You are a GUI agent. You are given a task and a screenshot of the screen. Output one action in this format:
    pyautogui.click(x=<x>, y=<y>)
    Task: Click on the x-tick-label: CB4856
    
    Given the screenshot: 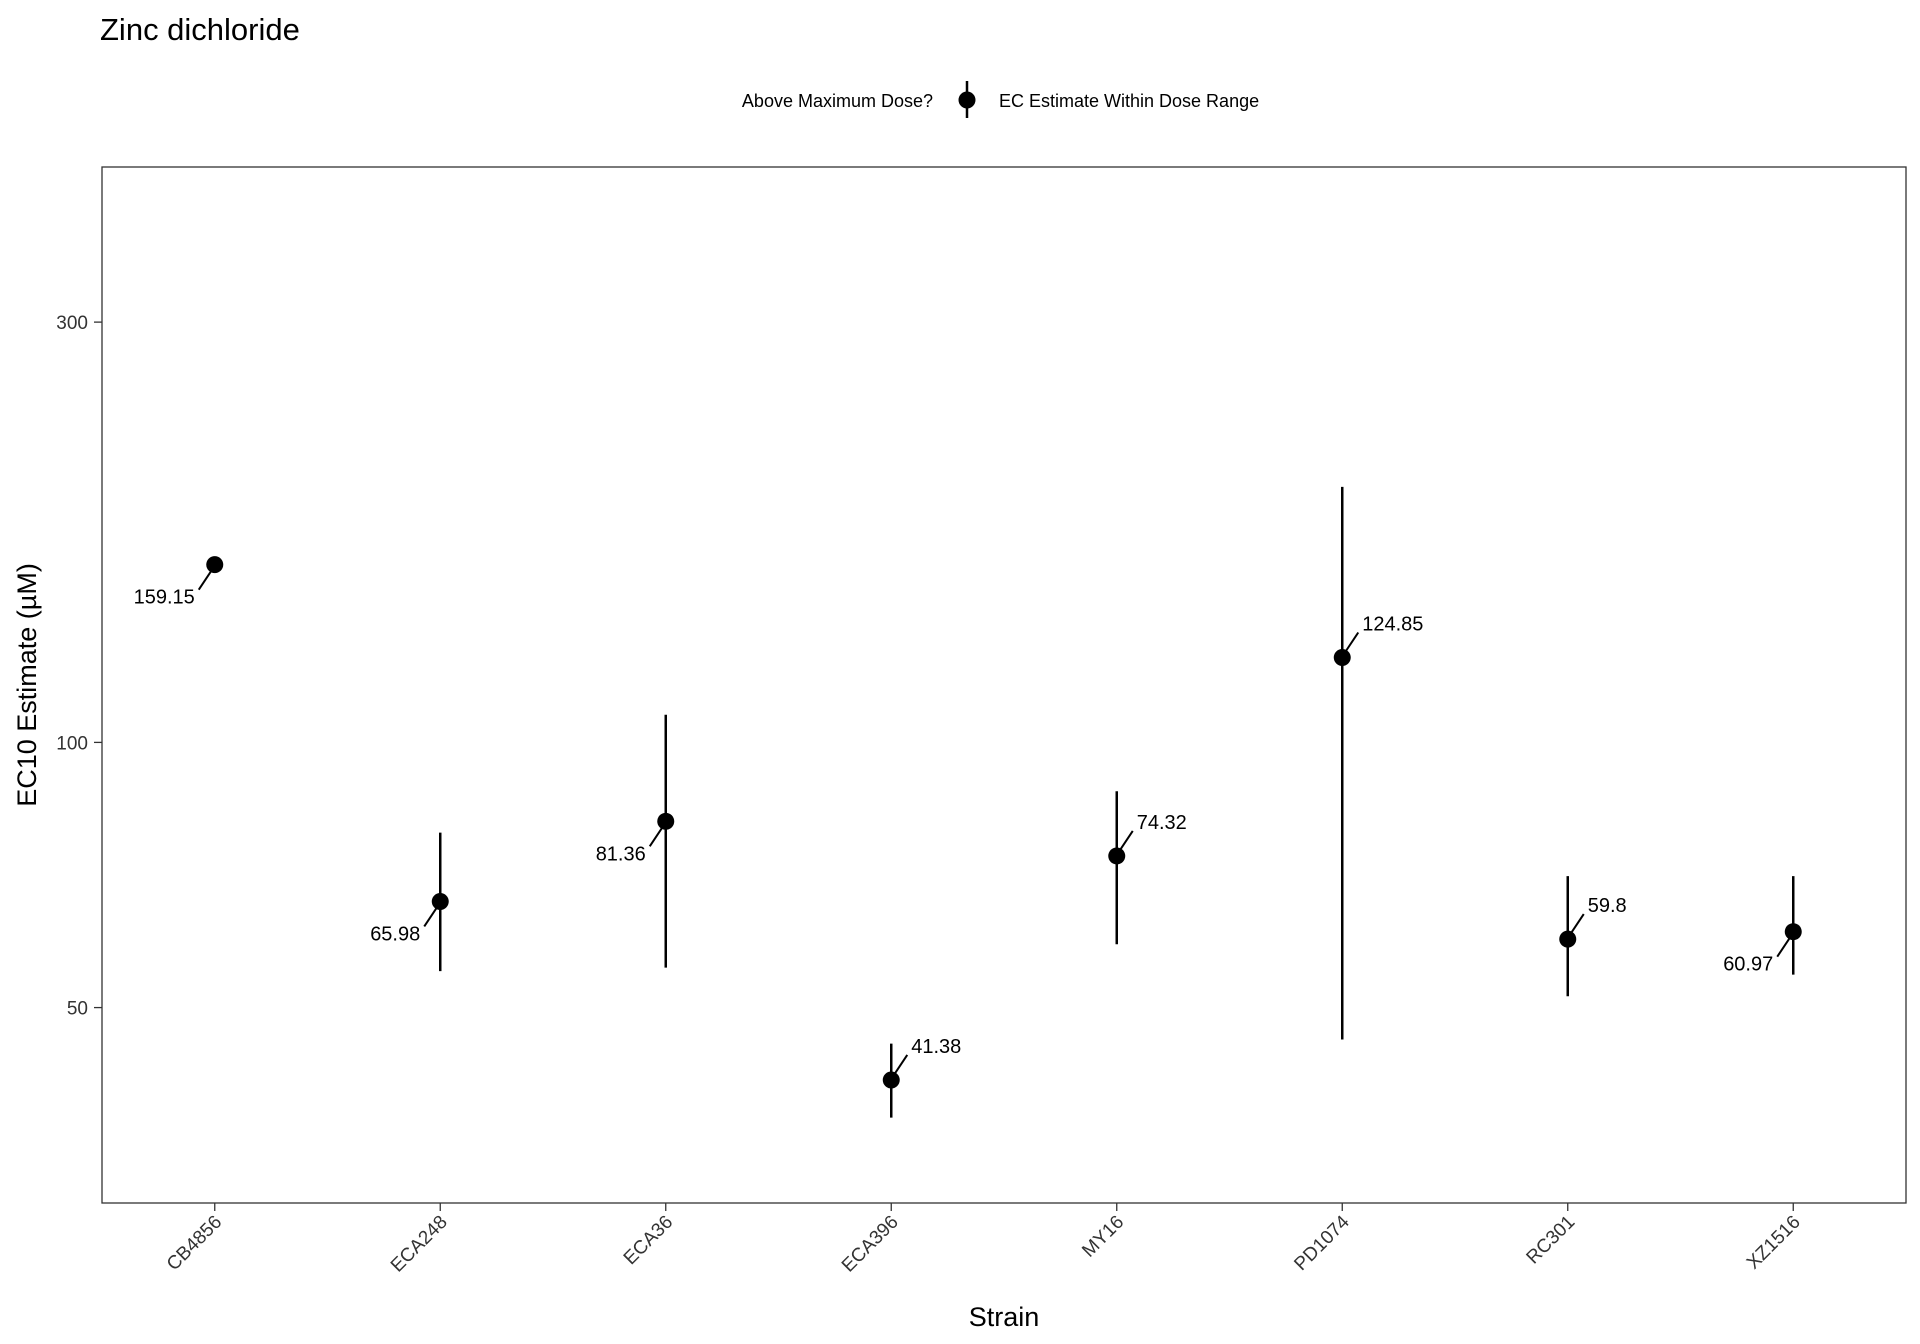 What is the action you would take?
    pyautogui.click(x=194, y=1243)
    